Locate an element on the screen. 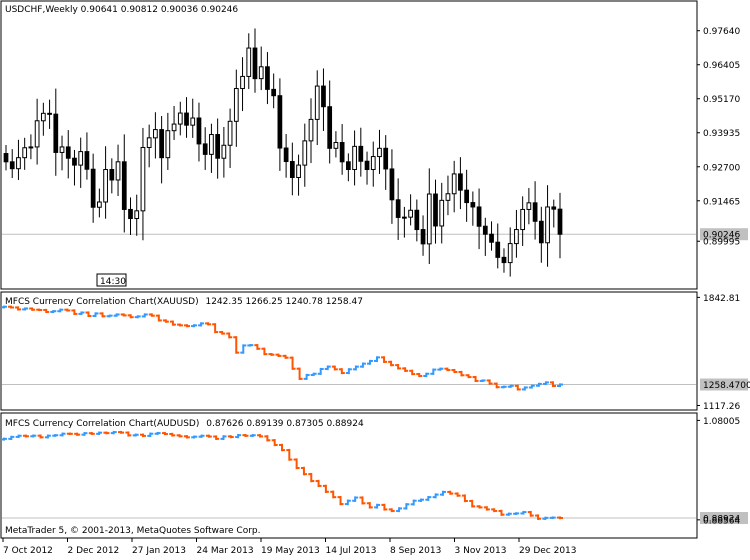 Image resolution: width=750 pixels, height=560 pixels. y-tick-label: 0.92700 is located at coordinates (721, 168).